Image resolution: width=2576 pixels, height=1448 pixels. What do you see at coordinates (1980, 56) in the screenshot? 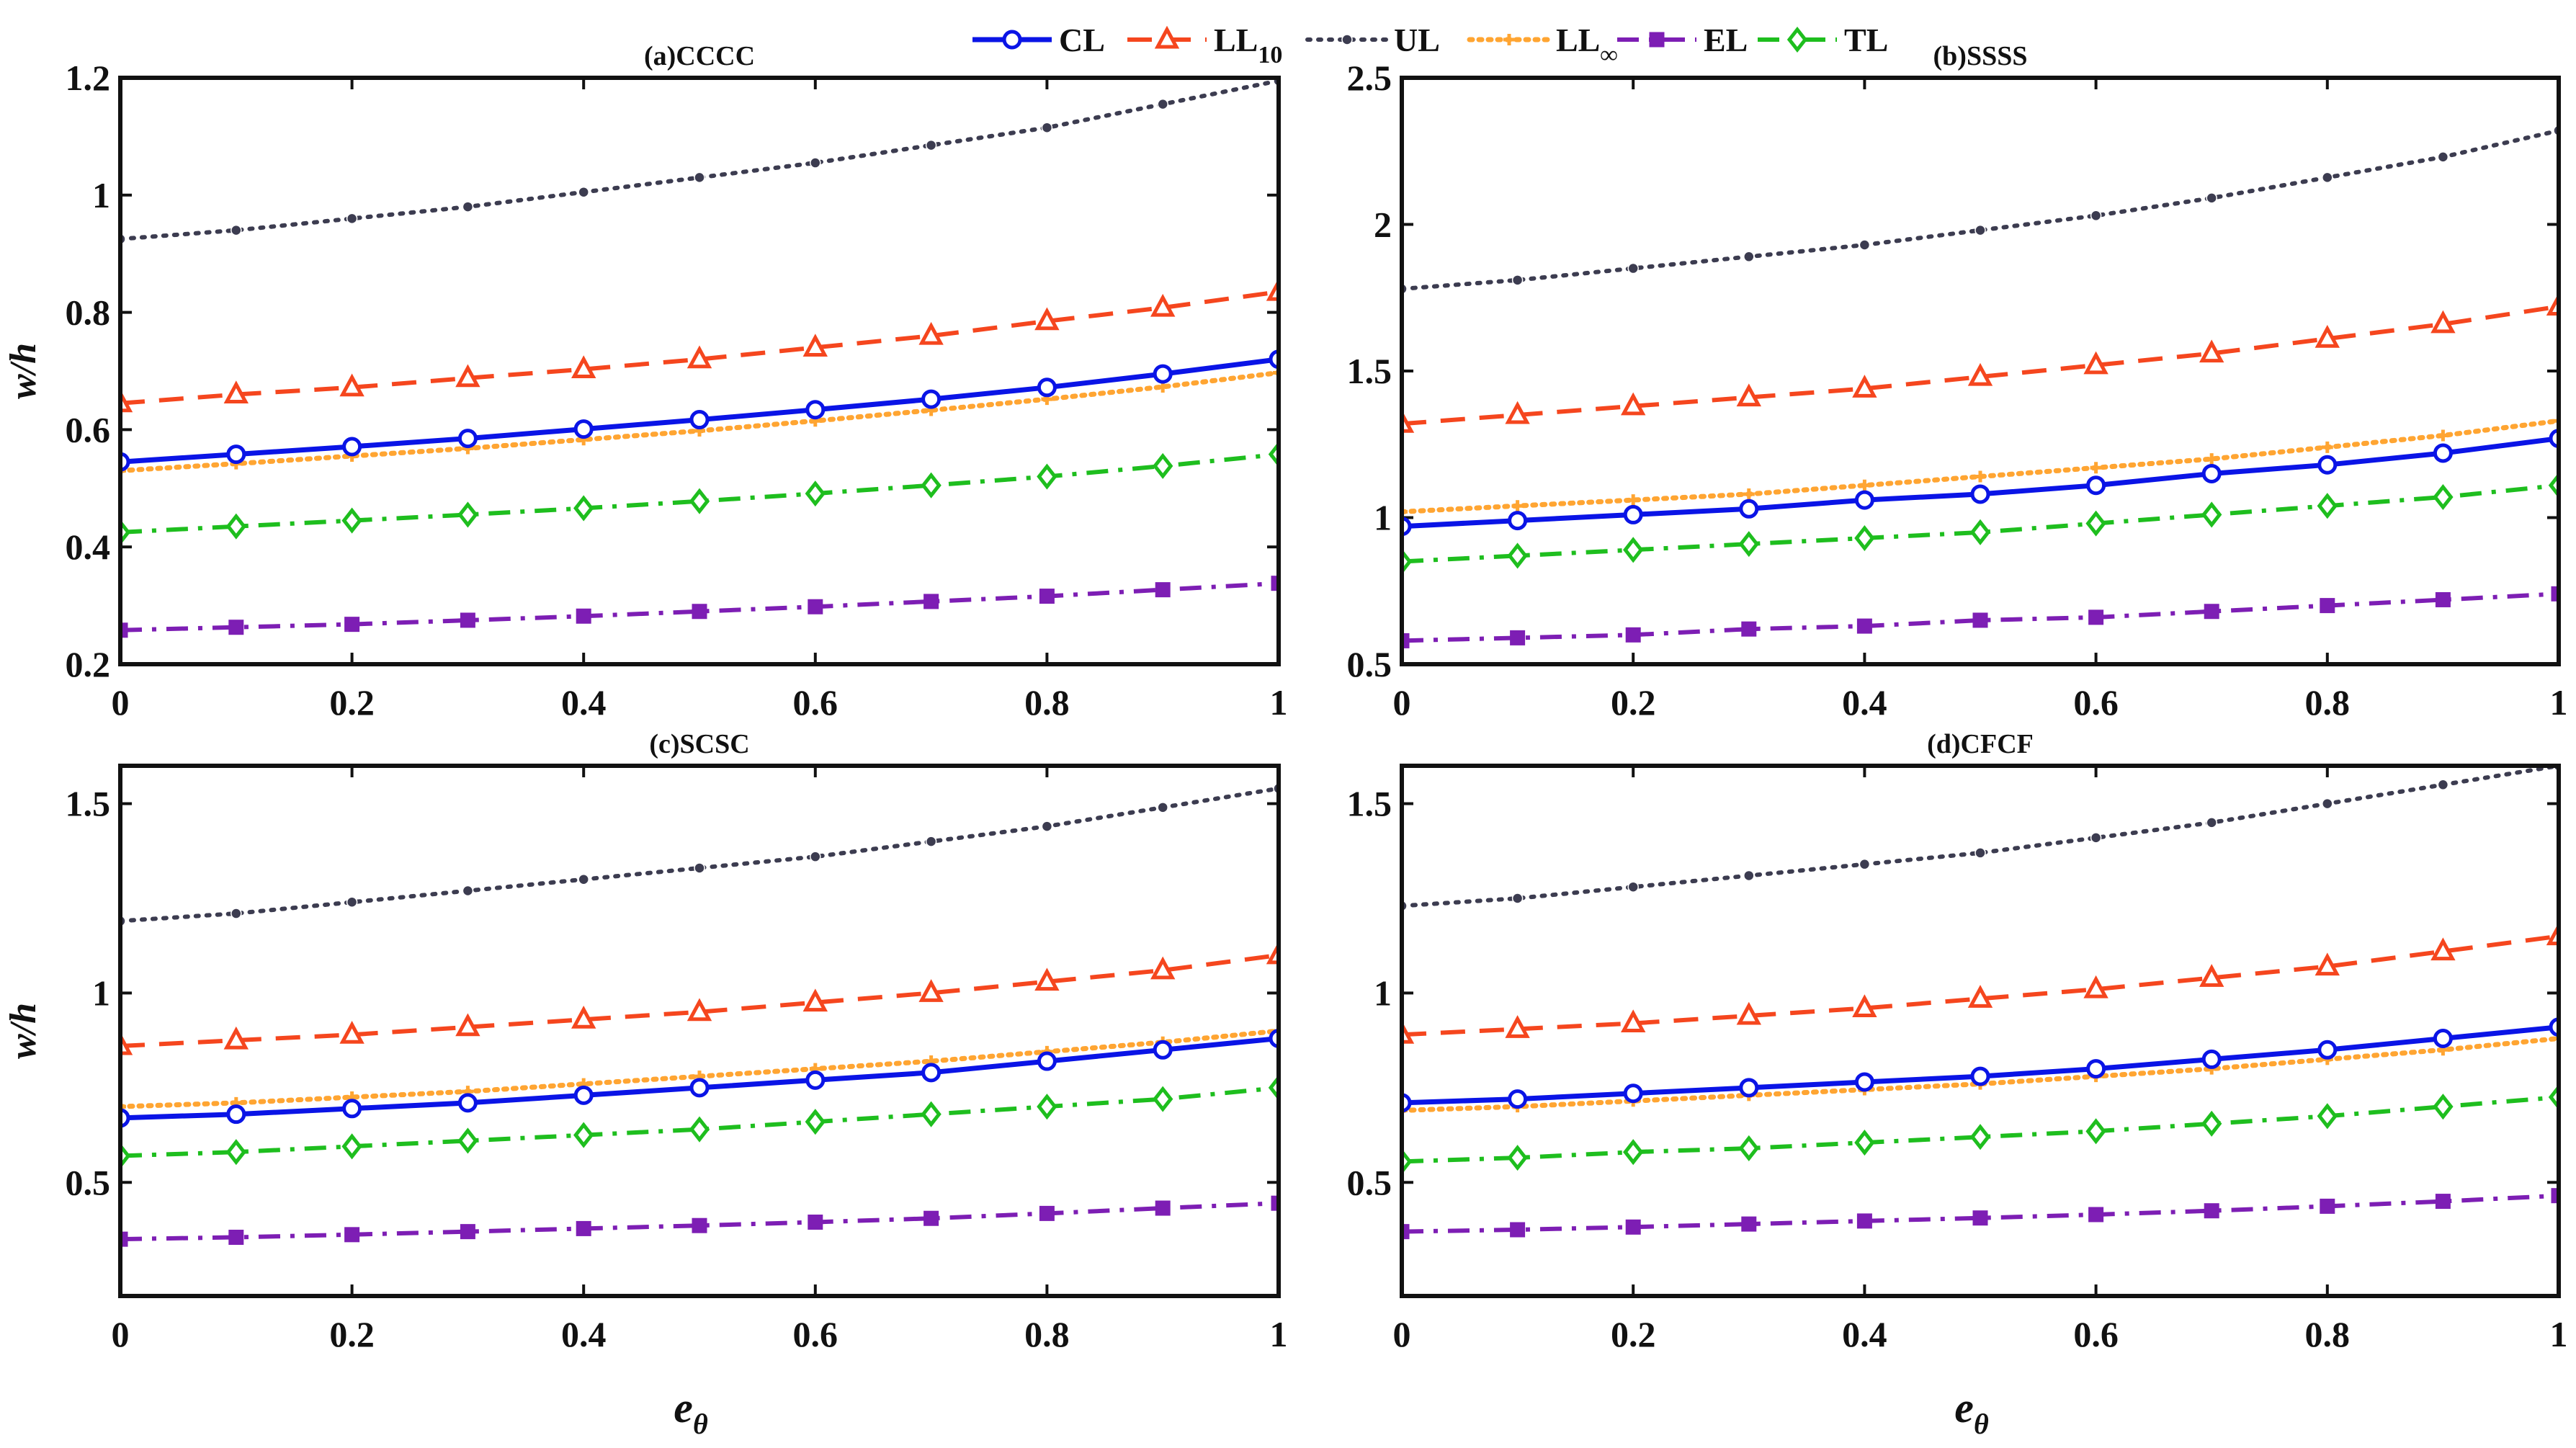
I see `panel-title: (b)SSSS` at bounding box center [1980, 56].